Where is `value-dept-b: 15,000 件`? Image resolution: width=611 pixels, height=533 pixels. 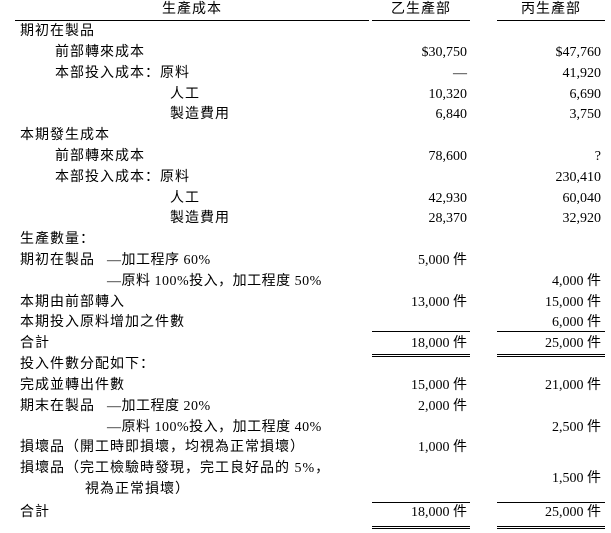 value-dept-b: 15,000 件 is located at coordinates (439, 385).